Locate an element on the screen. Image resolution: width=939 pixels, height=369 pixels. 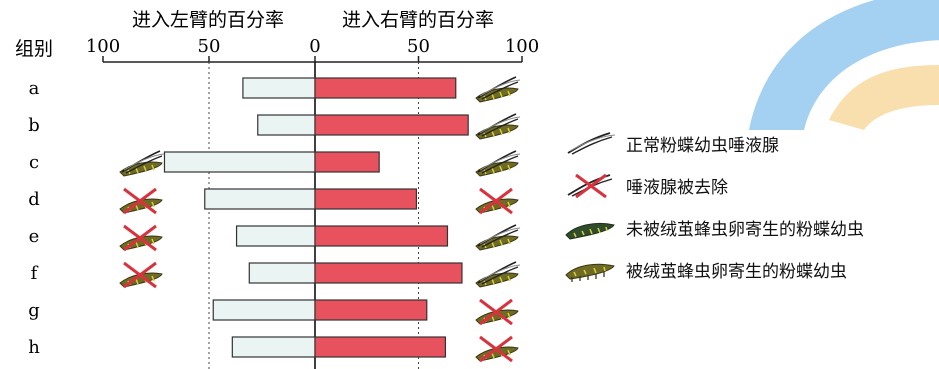
legend-item-parasitized: 被绒茧蜂虫卵寄生的粉蝶幼虫 is located at coordinates (712, 269).